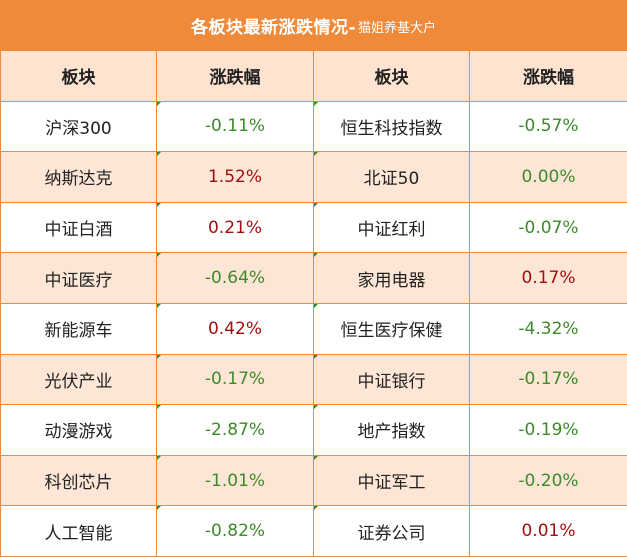  I want to click on change-value-right: -0.19%, so click(548, 430).